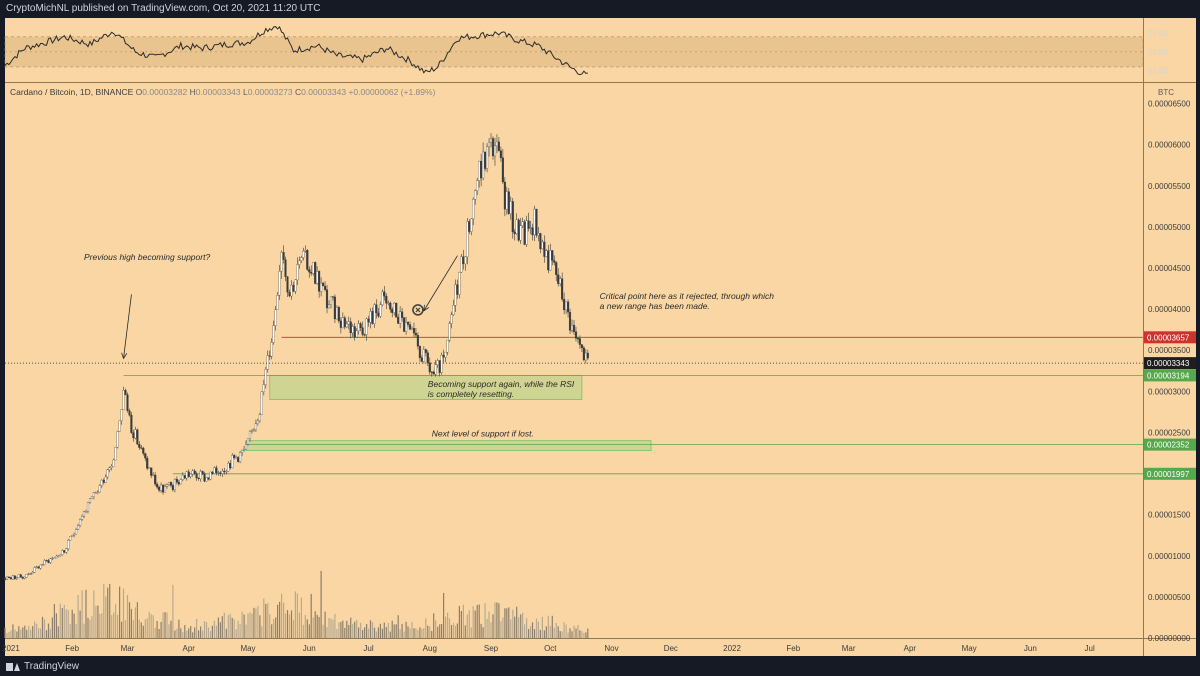  I want to click on legend-c-value: 0.00003343, so click(324, 92).